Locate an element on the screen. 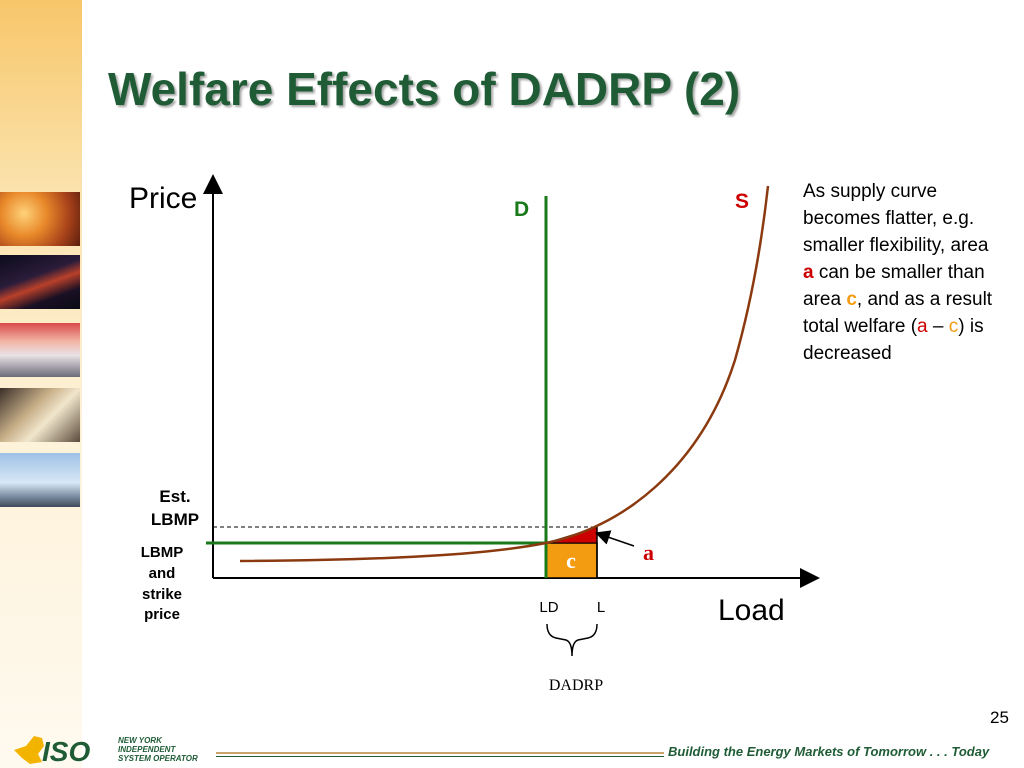 The height and width of the screenshot is (768, 1024). description-area-c-bold: c is located at coordinates (851, 299).